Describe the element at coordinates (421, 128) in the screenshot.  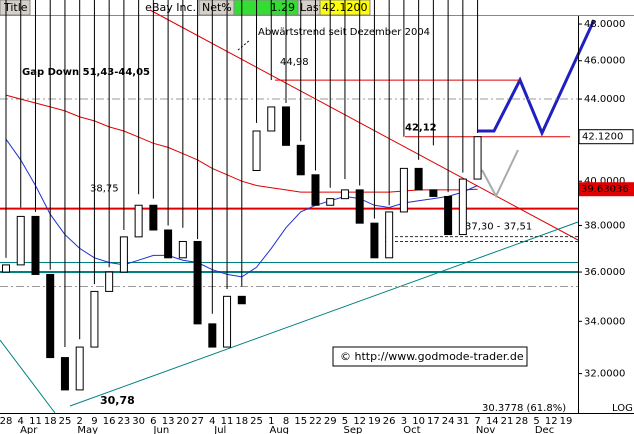
I see `level-label: 42,12` at that location.